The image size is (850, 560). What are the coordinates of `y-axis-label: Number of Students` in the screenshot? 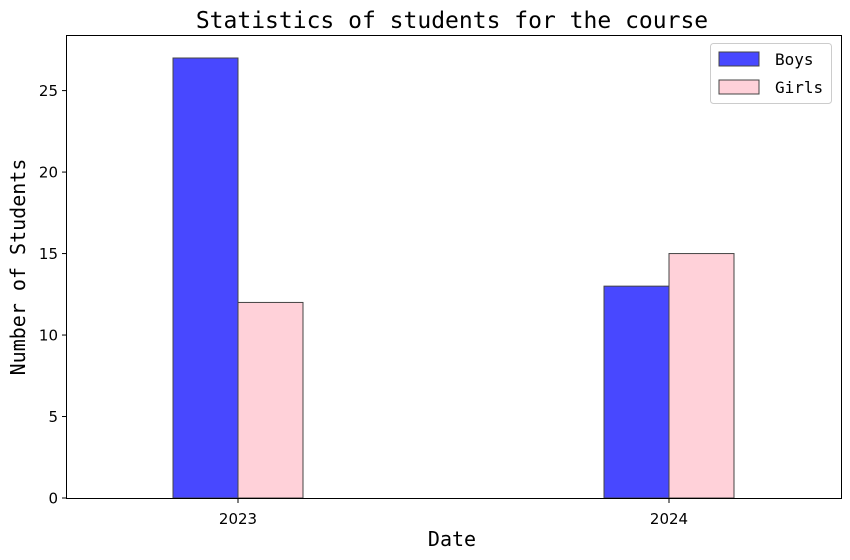 It's located at (18, 267).